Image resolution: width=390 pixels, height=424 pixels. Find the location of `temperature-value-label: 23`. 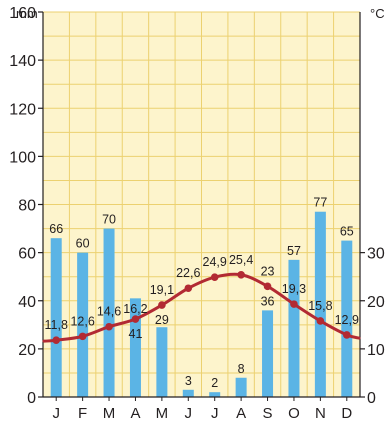

temperature-value-label: 23 is located at coordinates (268, 271).